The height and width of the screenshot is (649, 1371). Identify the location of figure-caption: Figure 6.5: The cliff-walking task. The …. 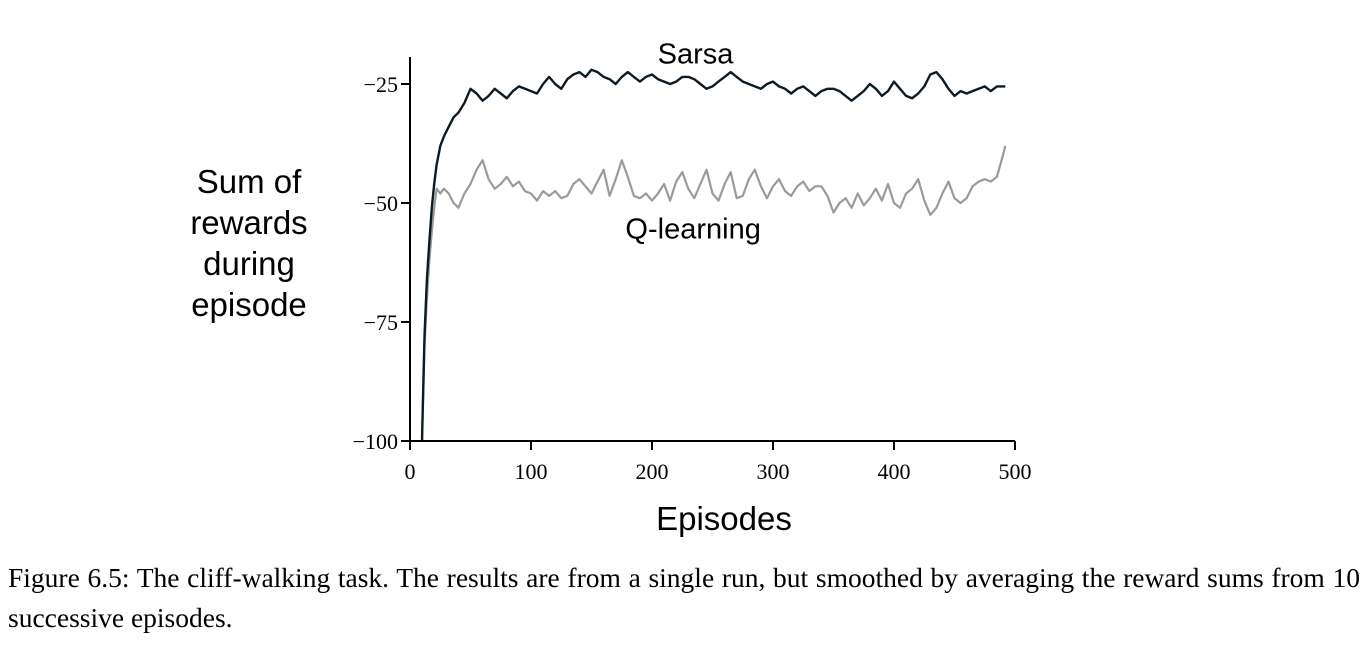
(684, 597).